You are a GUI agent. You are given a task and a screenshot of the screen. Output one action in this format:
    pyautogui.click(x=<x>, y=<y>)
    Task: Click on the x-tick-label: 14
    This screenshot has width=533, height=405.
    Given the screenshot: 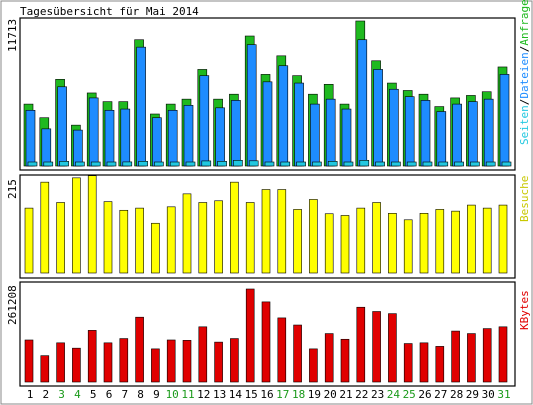 What is the action you would take?
    pyautogui.click(x=236, y=394)
    